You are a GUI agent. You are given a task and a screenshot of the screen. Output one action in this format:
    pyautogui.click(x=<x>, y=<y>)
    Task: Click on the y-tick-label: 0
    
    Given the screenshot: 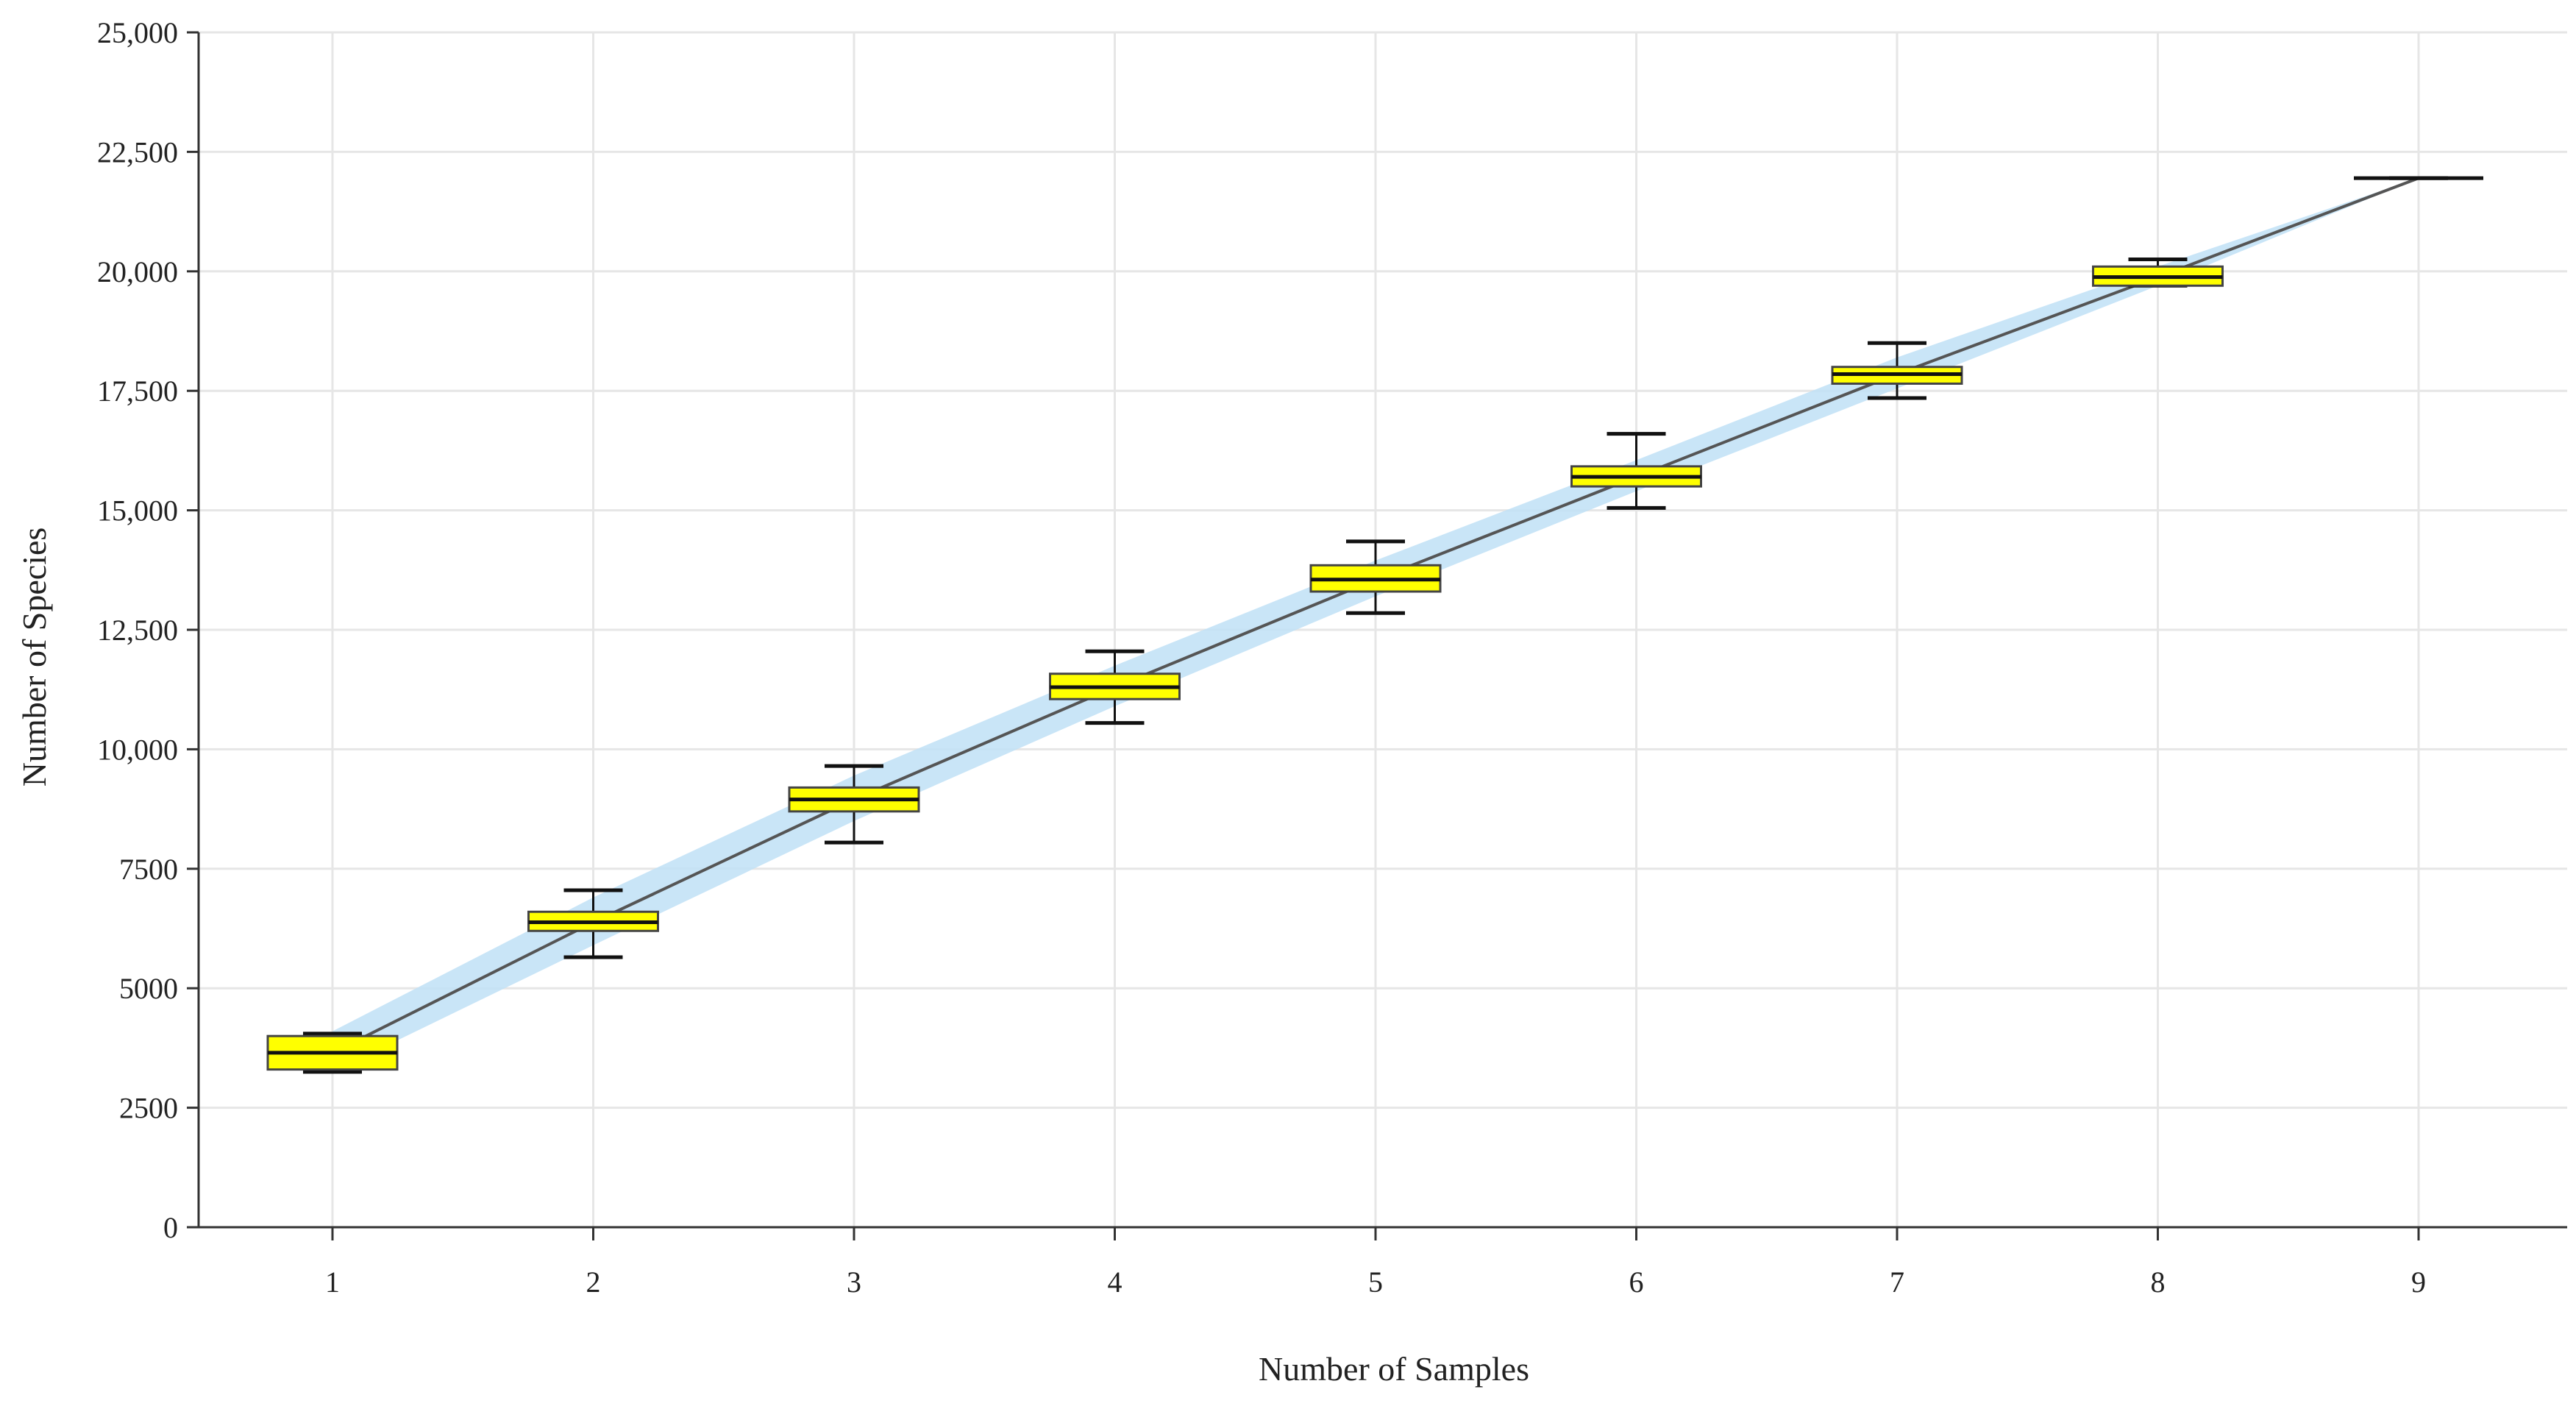 What is the action you would take?
    pyautogui.click(x=170, y=1227)
    